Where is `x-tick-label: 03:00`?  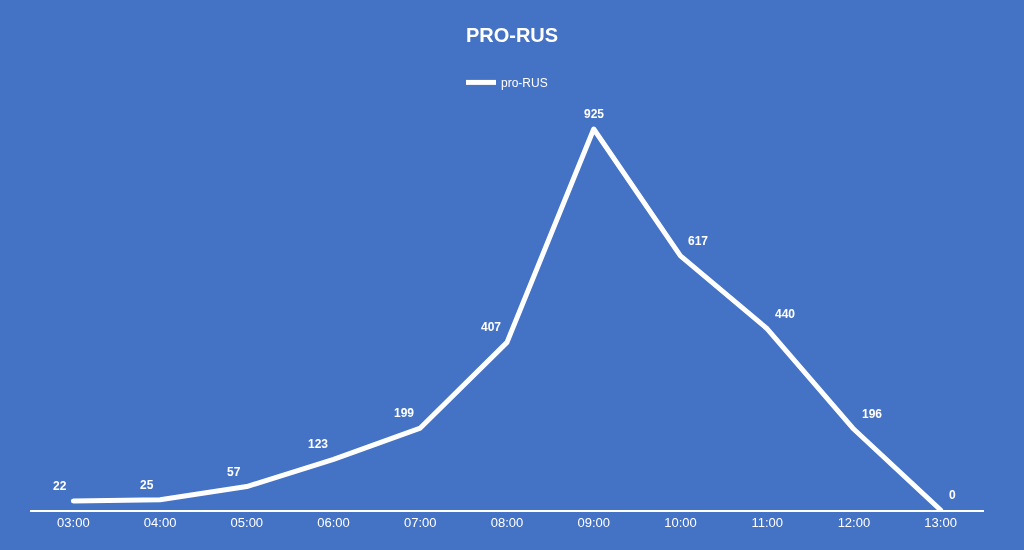
x-tick-label: 03:00 is located at coordinates (73, 523).